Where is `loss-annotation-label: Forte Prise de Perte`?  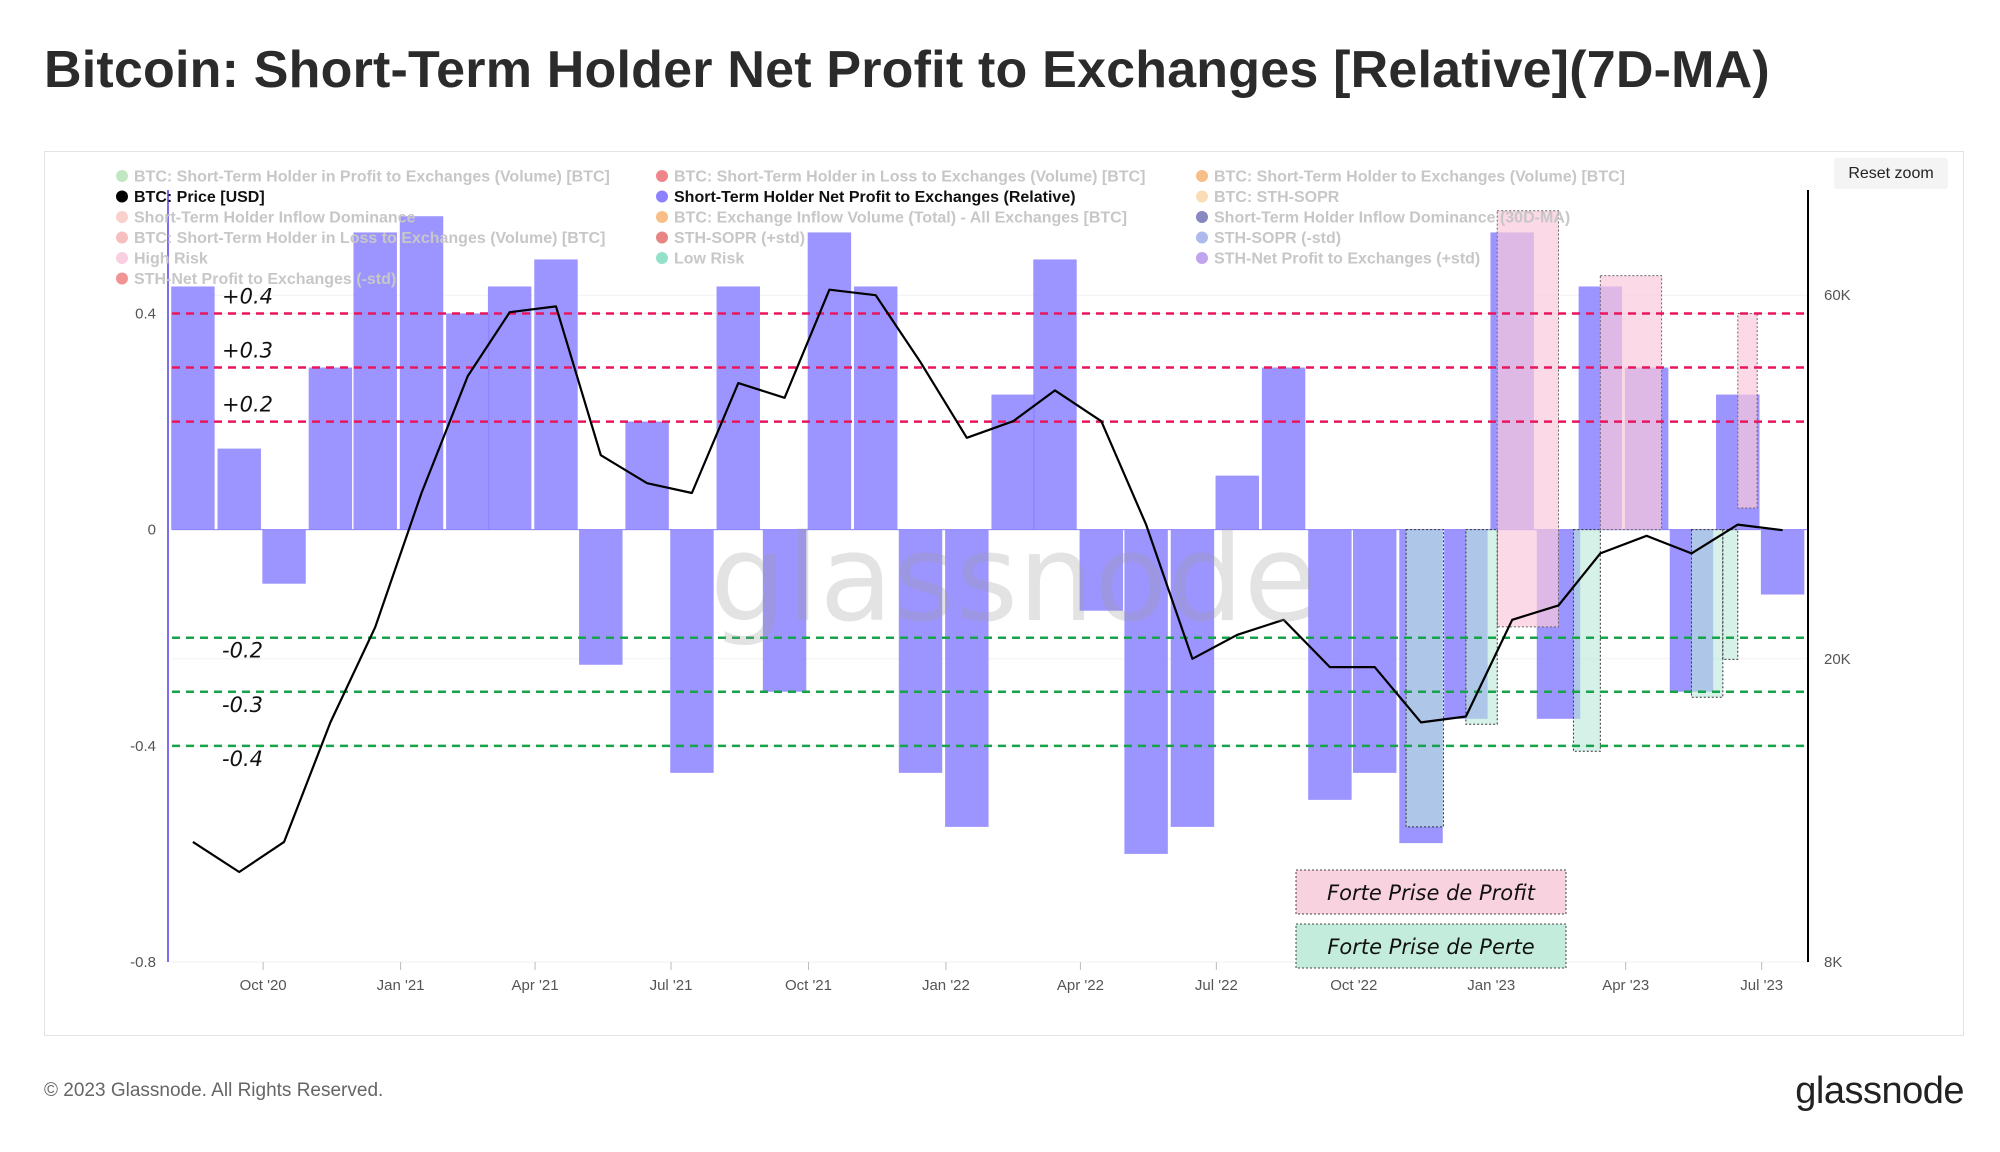 loss-annotation-label: Forte Prise de Perte is located at coordinates (1430, 947).